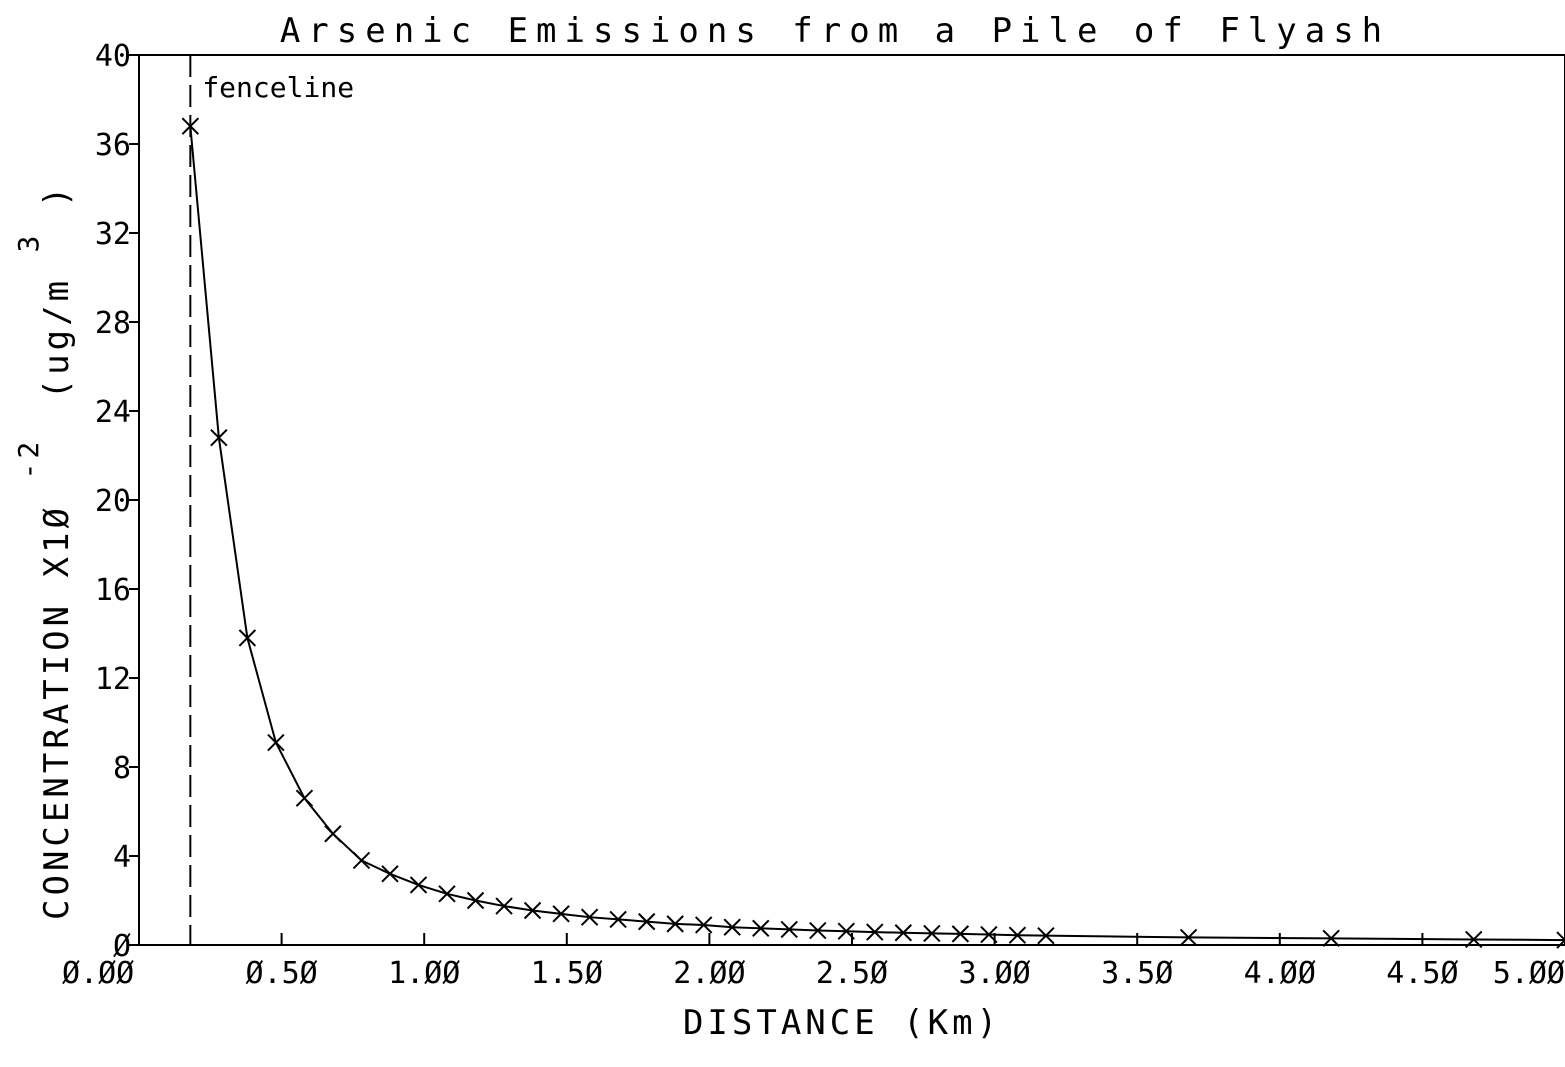  Describe the element at coordinates (835, 31) in the screenshot. I see `chart-title: Arsenic Emissions from a Pile of Flyash` at that location.